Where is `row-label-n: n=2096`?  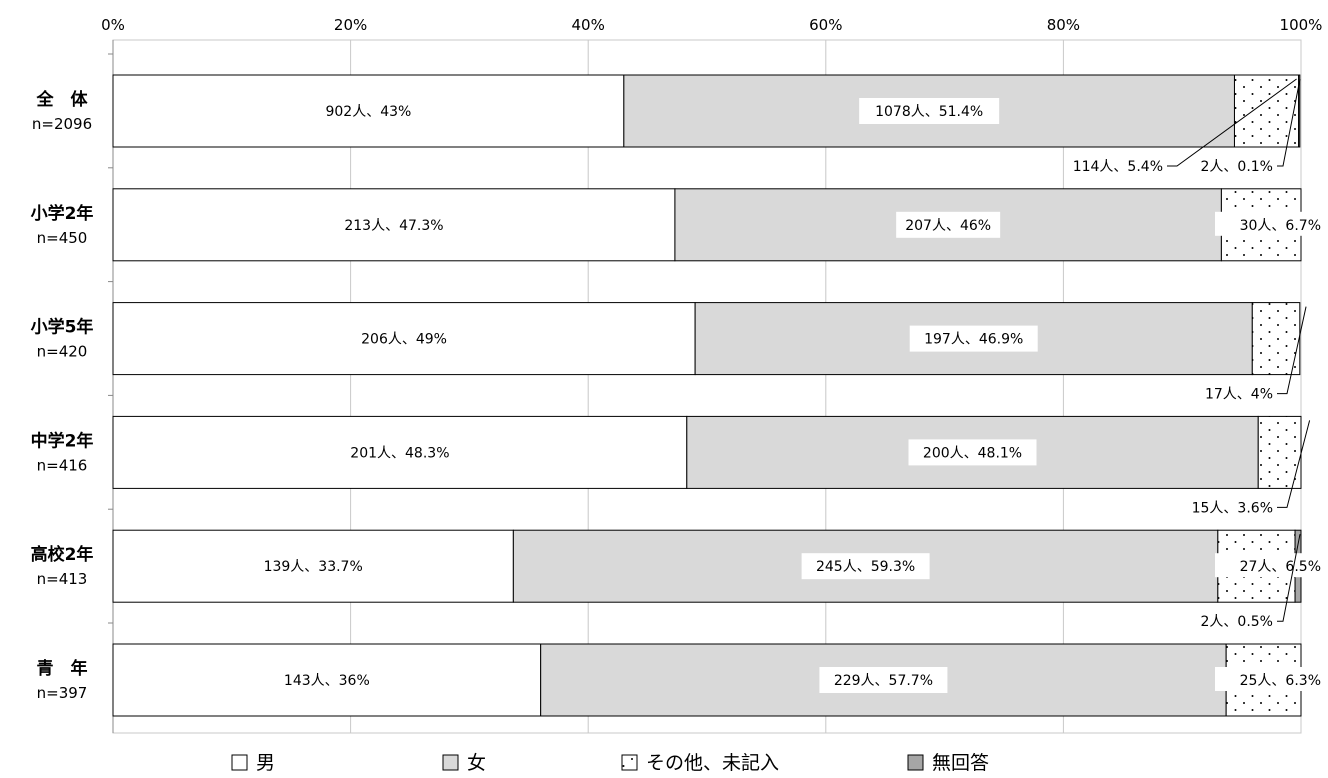 row-label-n: n=2096 is located at coordinates (62, 124).